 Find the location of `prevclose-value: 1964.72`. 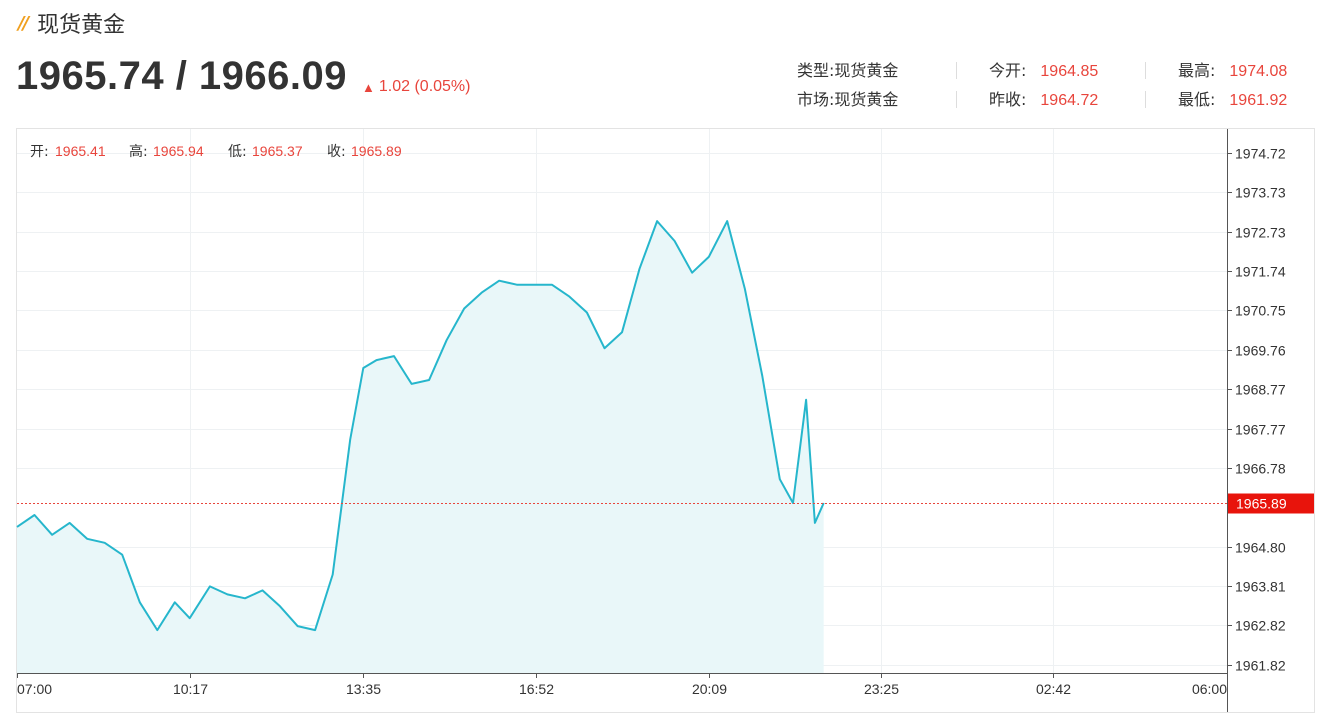

prevclose-value: 1964.72 is located at coordinates (1069, 100).